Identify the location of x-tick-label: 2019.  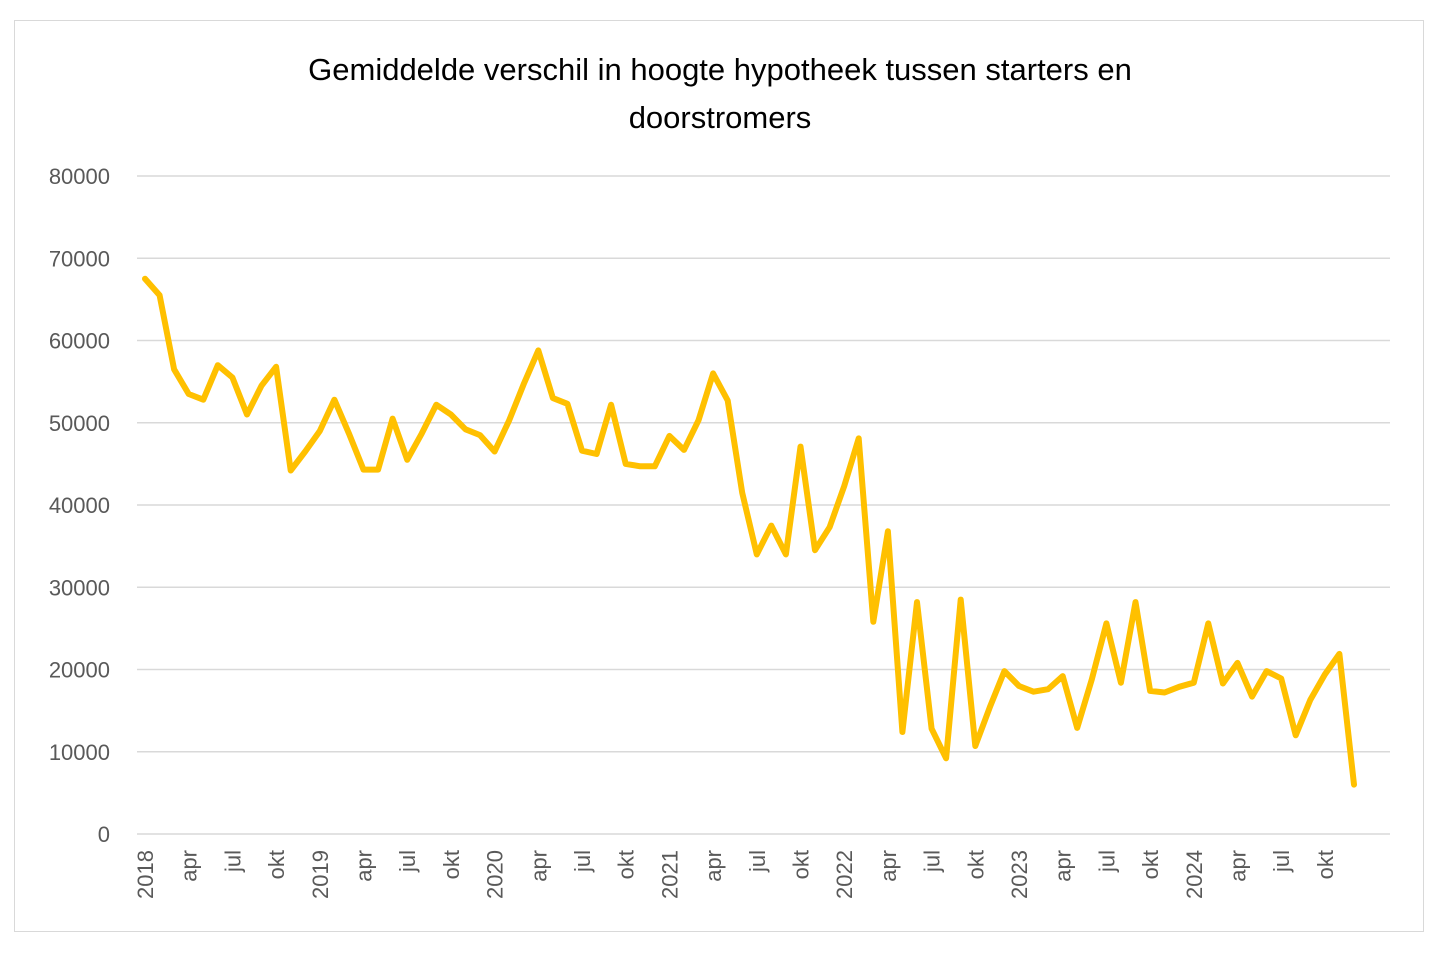
(320, 874).